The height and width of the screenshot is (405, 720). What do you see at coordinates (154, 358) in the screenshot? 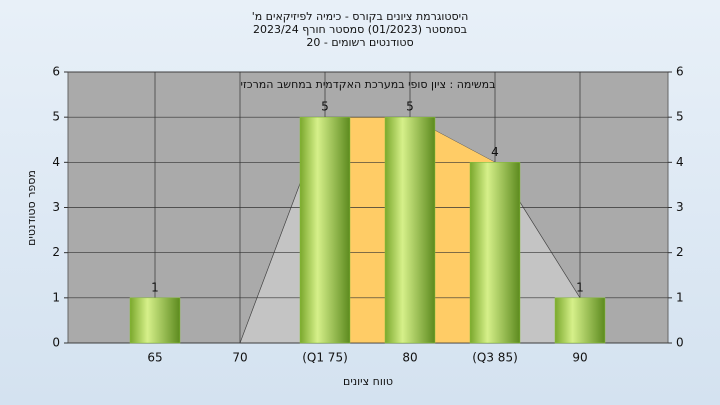
I see `x-tick-label: 65` at bounding box center [154, 358].